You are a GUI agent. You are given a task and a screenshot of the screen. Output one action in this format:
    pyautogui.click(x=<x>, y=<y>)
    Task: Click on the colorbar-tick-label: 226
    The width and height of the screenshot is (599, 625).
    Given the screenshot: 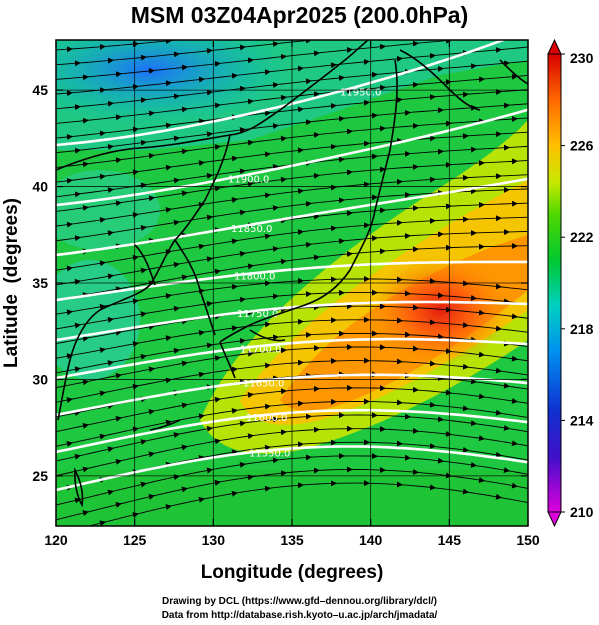 What is the action you would take?
    pyautogui.click(x=582, y=146)
    